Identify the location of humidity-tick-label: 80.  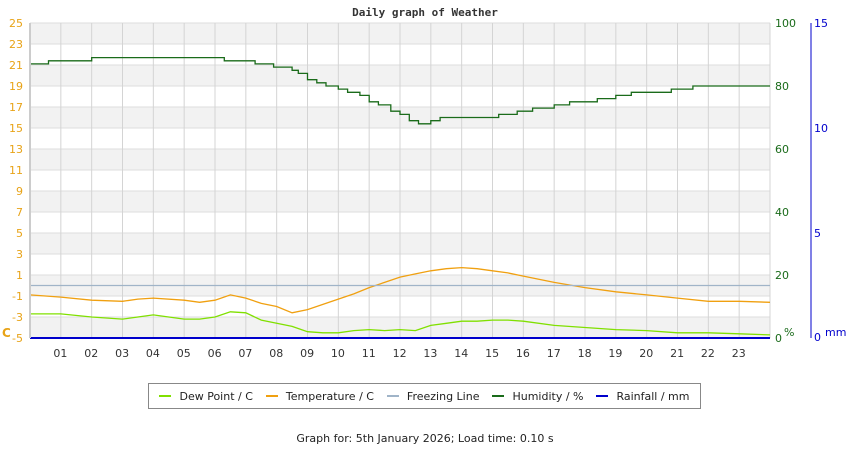
(782, 86).